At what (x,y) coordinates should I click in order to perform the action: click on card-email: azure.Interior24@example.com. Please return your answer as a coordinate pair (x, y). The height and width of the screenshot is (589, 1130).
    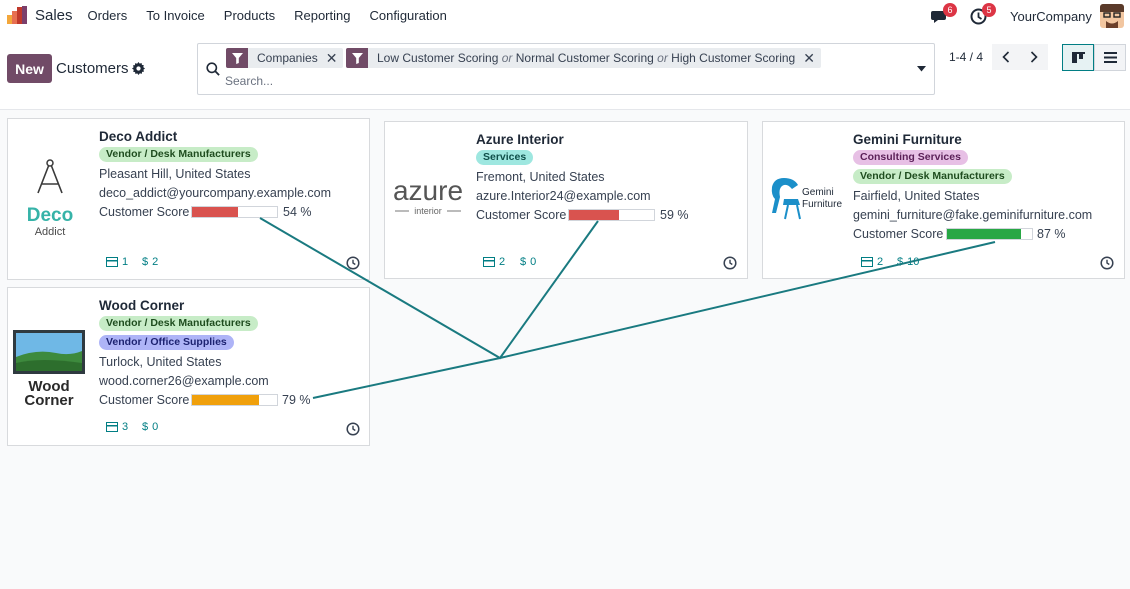
    Looking at the image, I should click on (563, 196).